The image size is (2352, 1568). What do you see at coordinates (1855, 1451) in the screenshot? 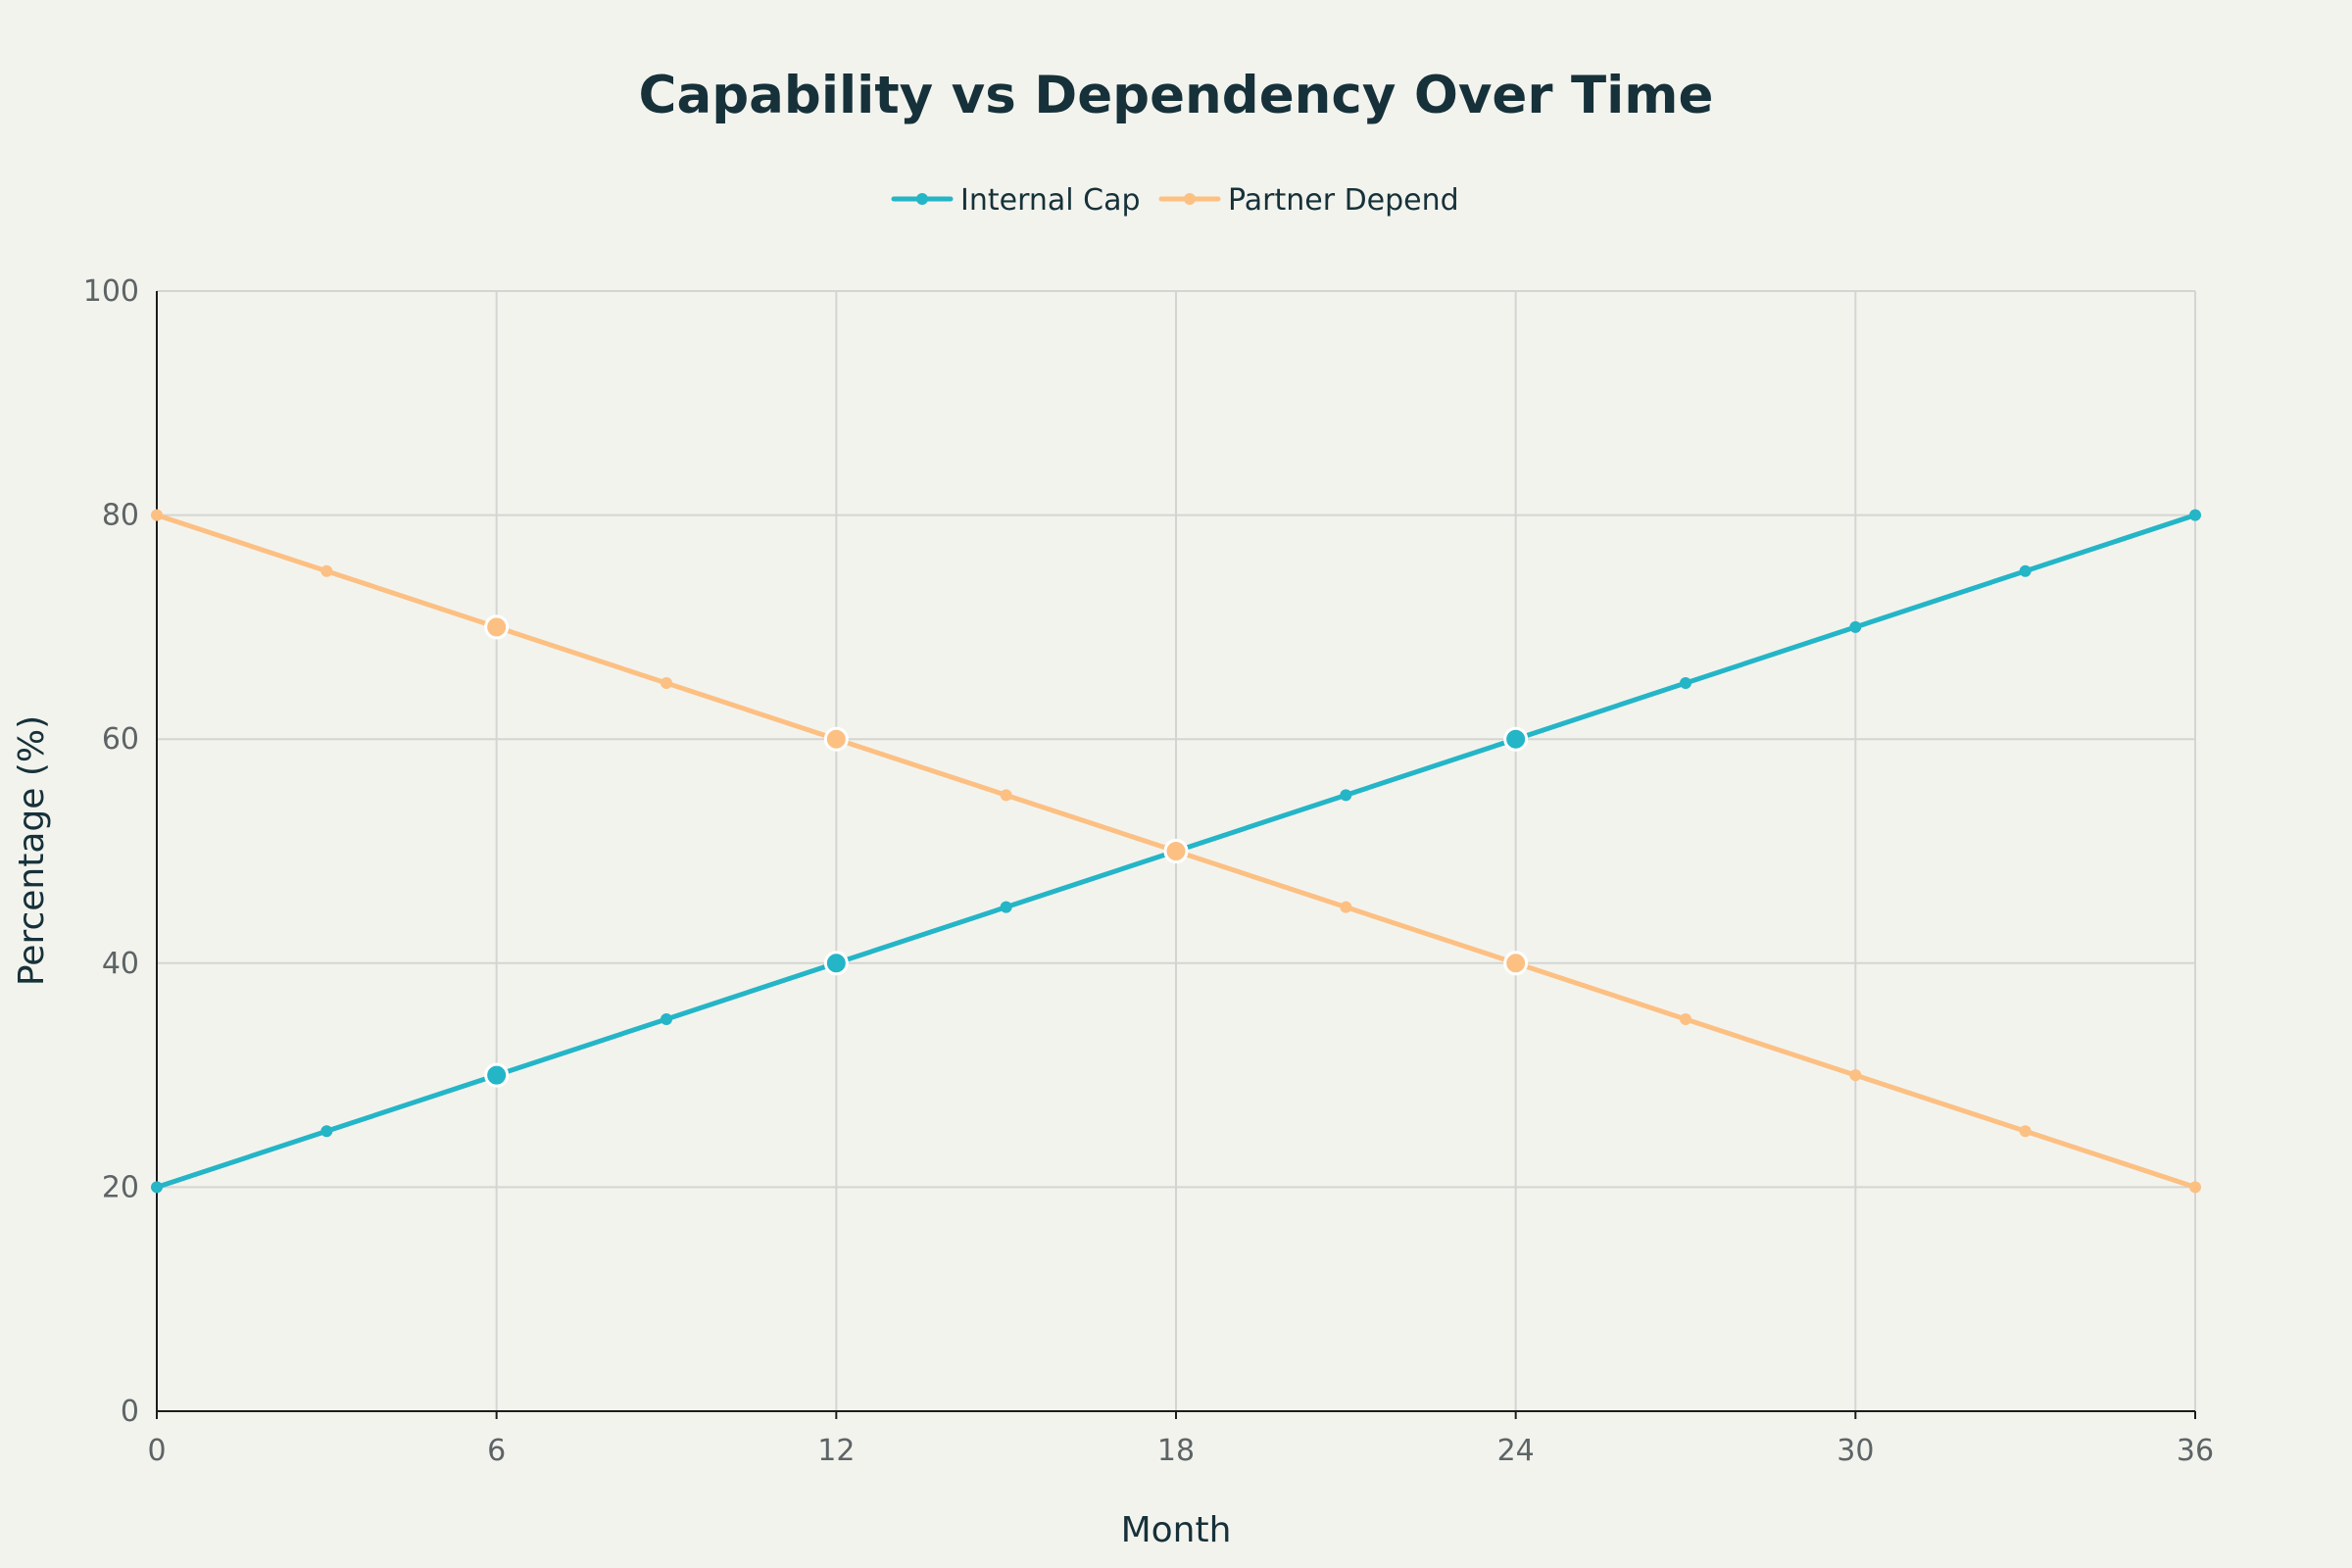
I see `x-tick-label: 30` at bounding box center [1855, 1451].